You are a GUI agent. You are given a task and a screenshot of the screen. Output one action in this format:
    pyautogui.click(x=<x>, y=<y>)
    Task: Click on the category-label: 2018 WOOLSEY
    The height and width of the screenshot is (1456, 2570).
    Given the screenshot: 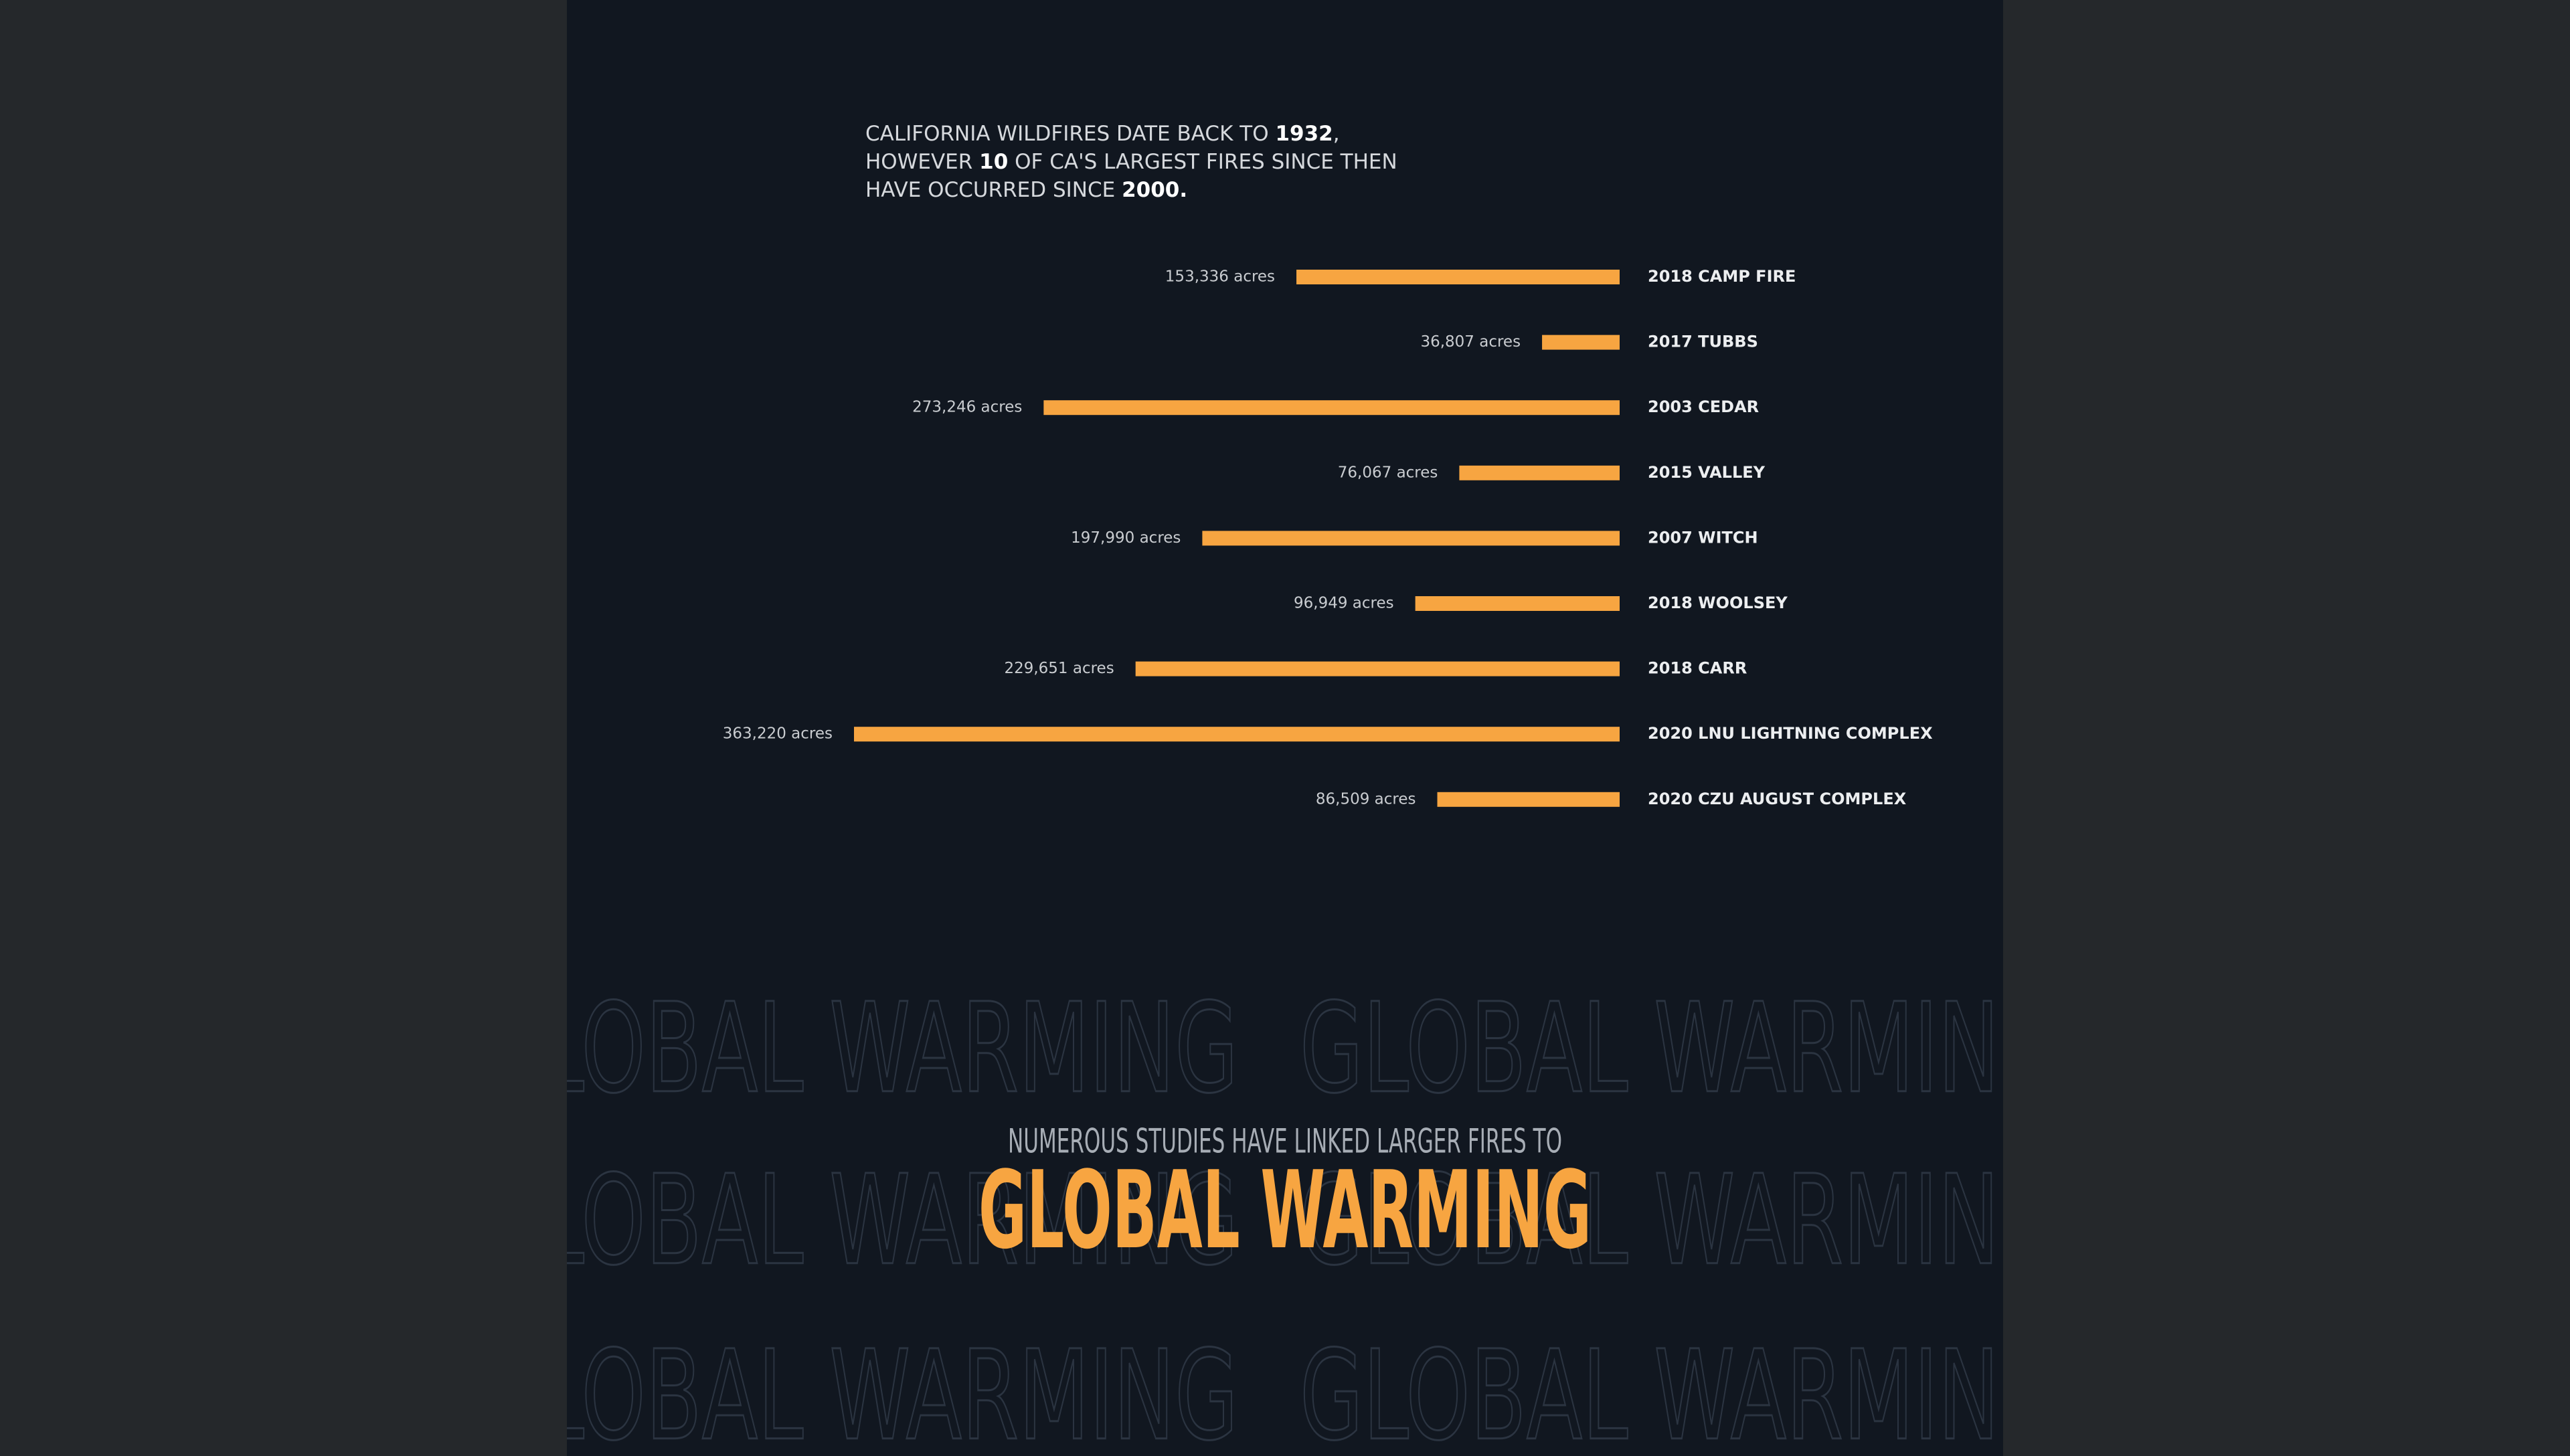 What is the action you would take?
    pyautogui.click(x=1718, y=603)
    